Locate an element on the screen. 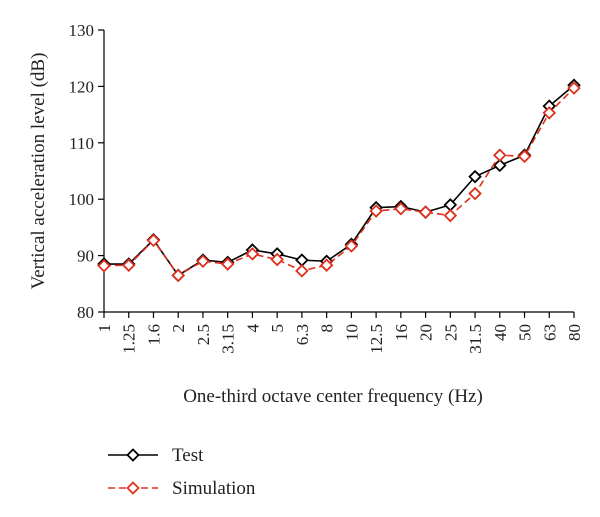  x-tick-label: 10 is located at coordinates (351, 332).